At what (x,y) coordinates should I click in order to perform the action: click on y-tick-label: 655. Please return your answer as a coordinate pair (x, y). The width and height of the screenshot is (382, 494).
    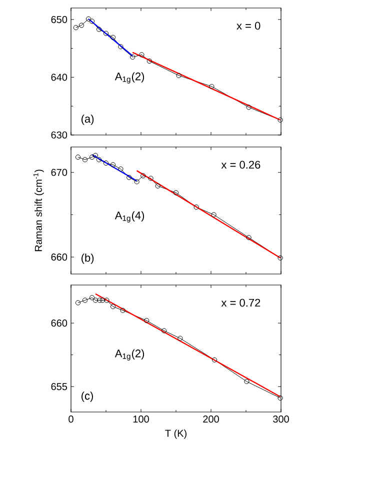
    Looking at the image, I should click on (59, 386).